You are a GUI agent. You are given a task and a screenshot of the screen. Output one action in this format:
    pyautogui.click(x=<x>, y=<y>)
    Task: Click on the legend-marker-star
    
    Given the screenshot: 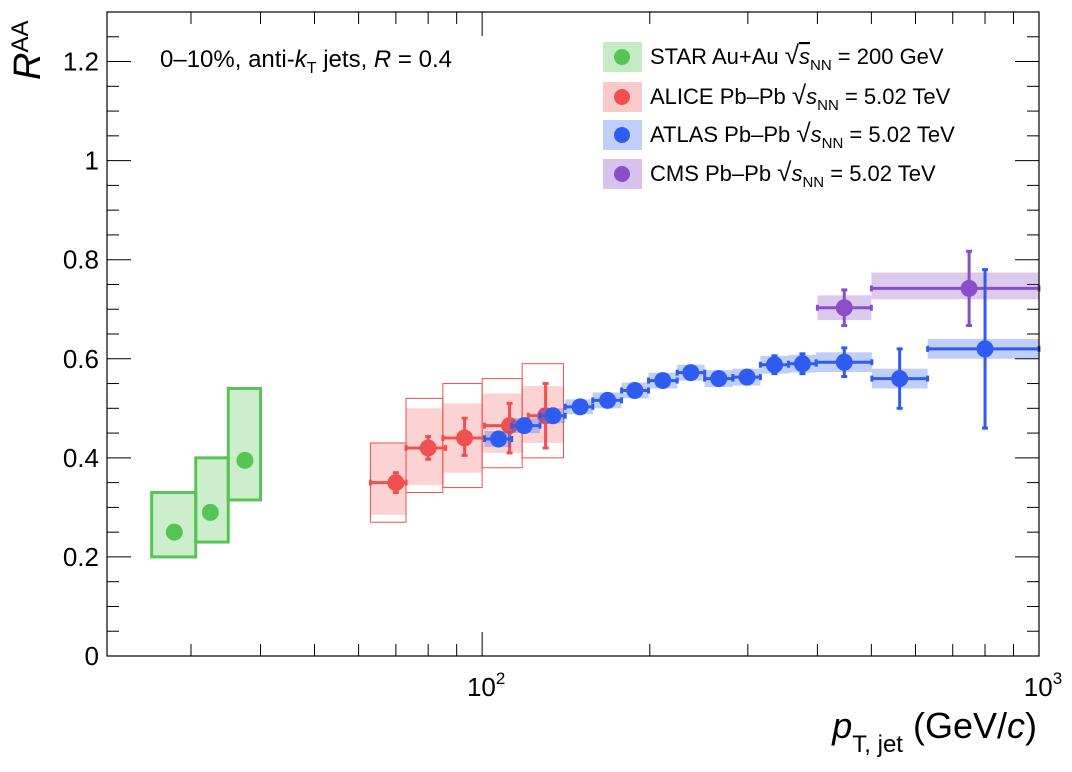 What is the action you would take?
    pyautogui.click(x=622, y=57)
    